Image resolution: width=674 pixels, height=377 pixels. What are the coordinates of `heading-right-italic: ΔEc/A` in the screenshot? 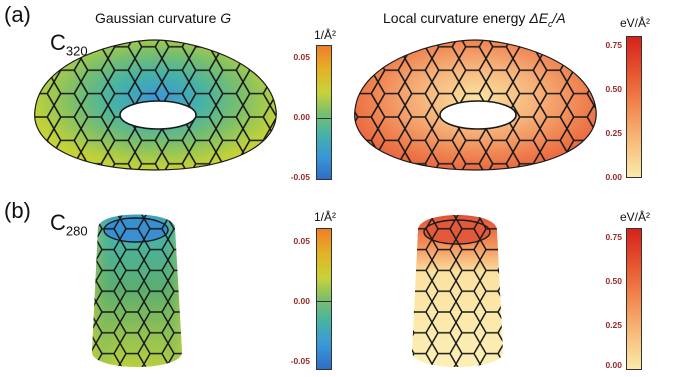 It's located at (547, 19).